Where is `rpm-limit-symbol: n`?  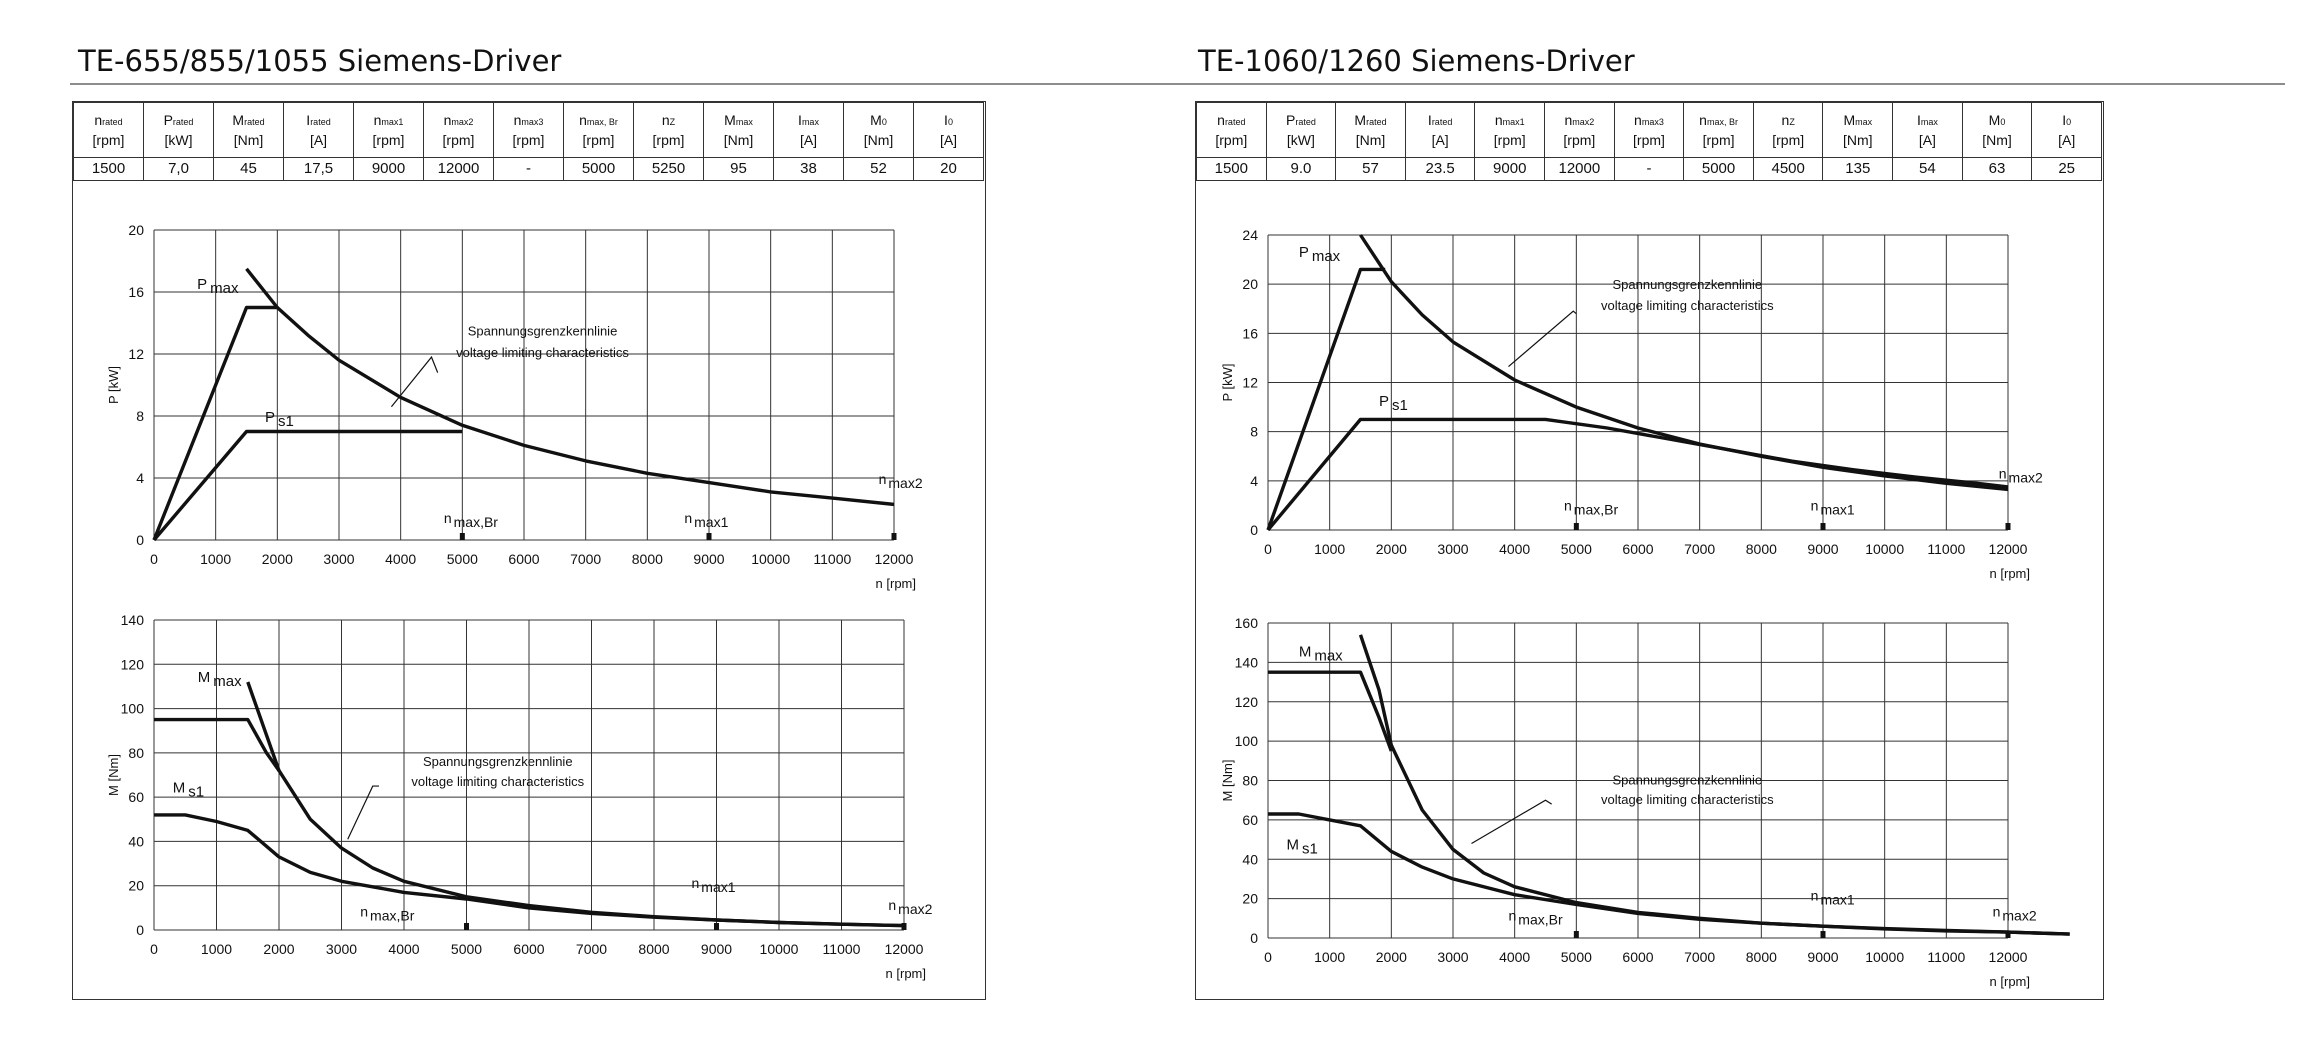 rpm-limit-symbol: n is located at coordinates (688, 518).